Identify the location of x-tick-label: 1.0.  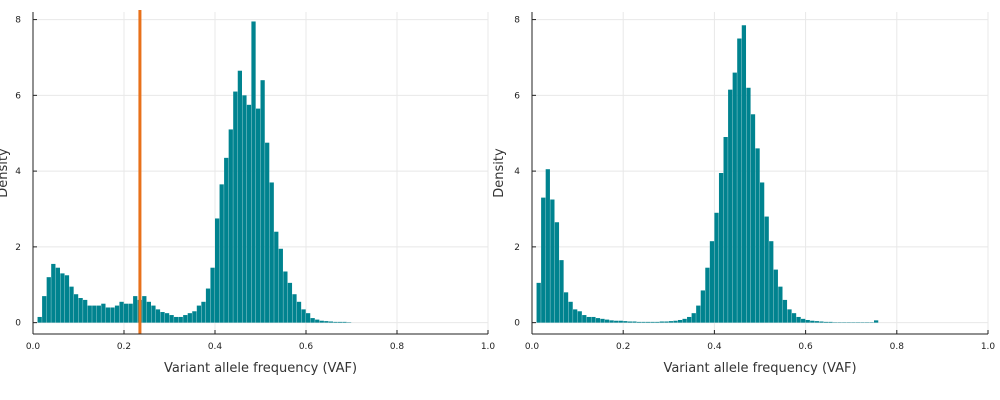
(488, 347).